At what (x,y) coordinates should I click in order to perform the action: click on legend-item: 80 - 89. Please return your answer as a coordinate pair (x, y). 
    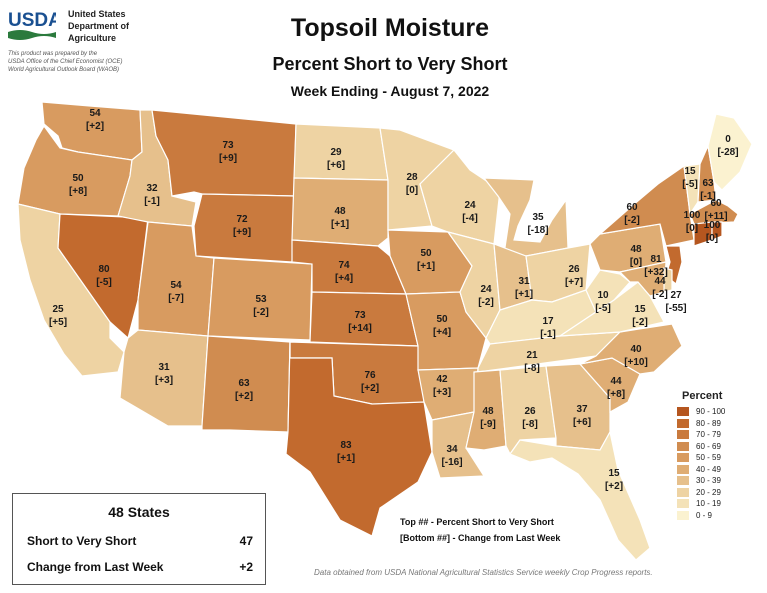
    Looking at the image, I should click on (700, 423).